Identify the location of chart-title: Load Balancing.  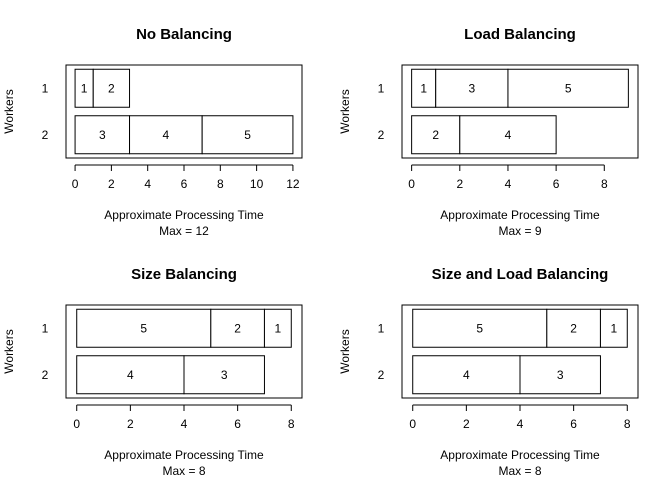
(520, 34).